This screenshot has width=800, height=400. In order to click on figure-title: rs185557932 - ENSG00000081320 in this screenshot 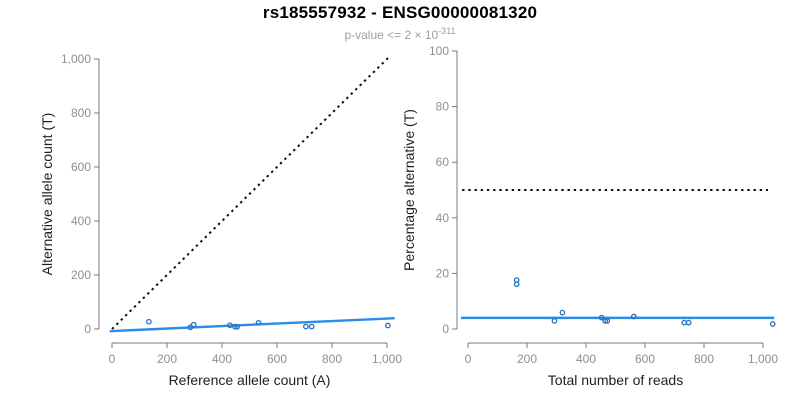, I will do `click(400, 12)`.